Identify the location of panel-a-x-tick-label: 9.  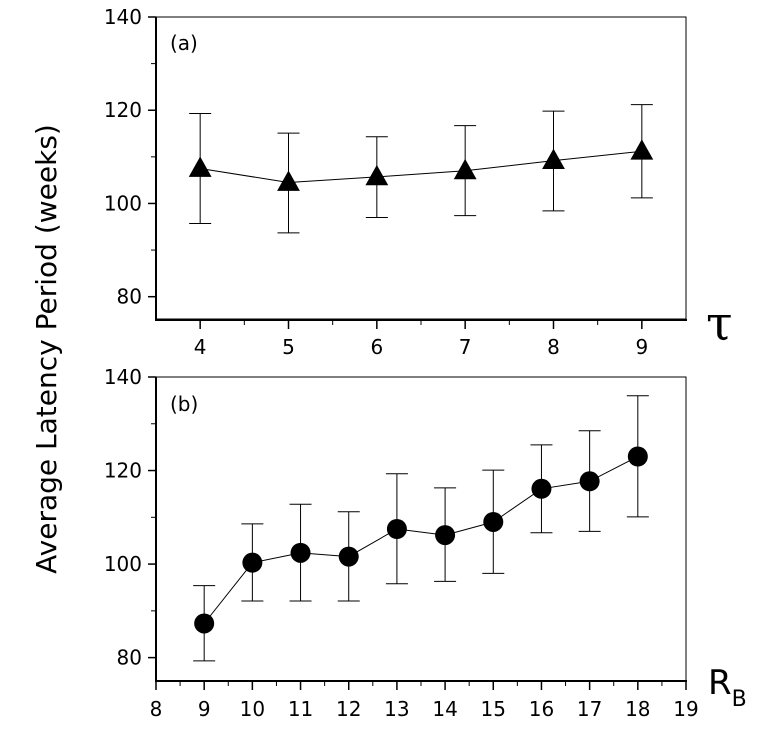
(641, 347).